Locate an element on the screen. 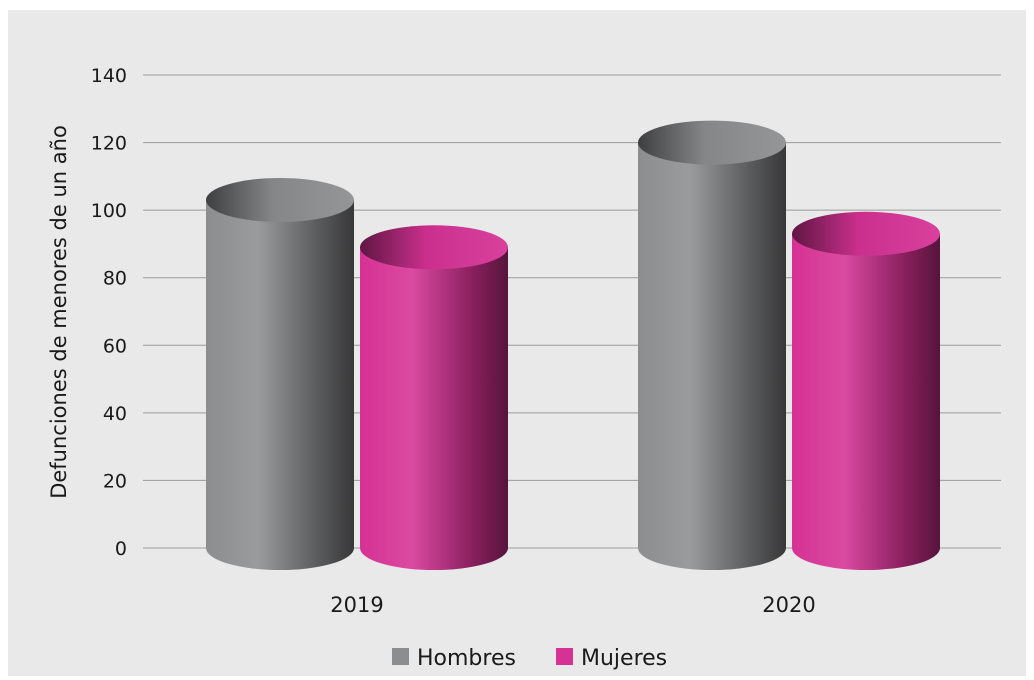 Image resolution: width=1034 pixels, height=680 pixels. y-axis-ticks: 0 20 40 60 80 100 120 140 is located at coordinates (109, 312).